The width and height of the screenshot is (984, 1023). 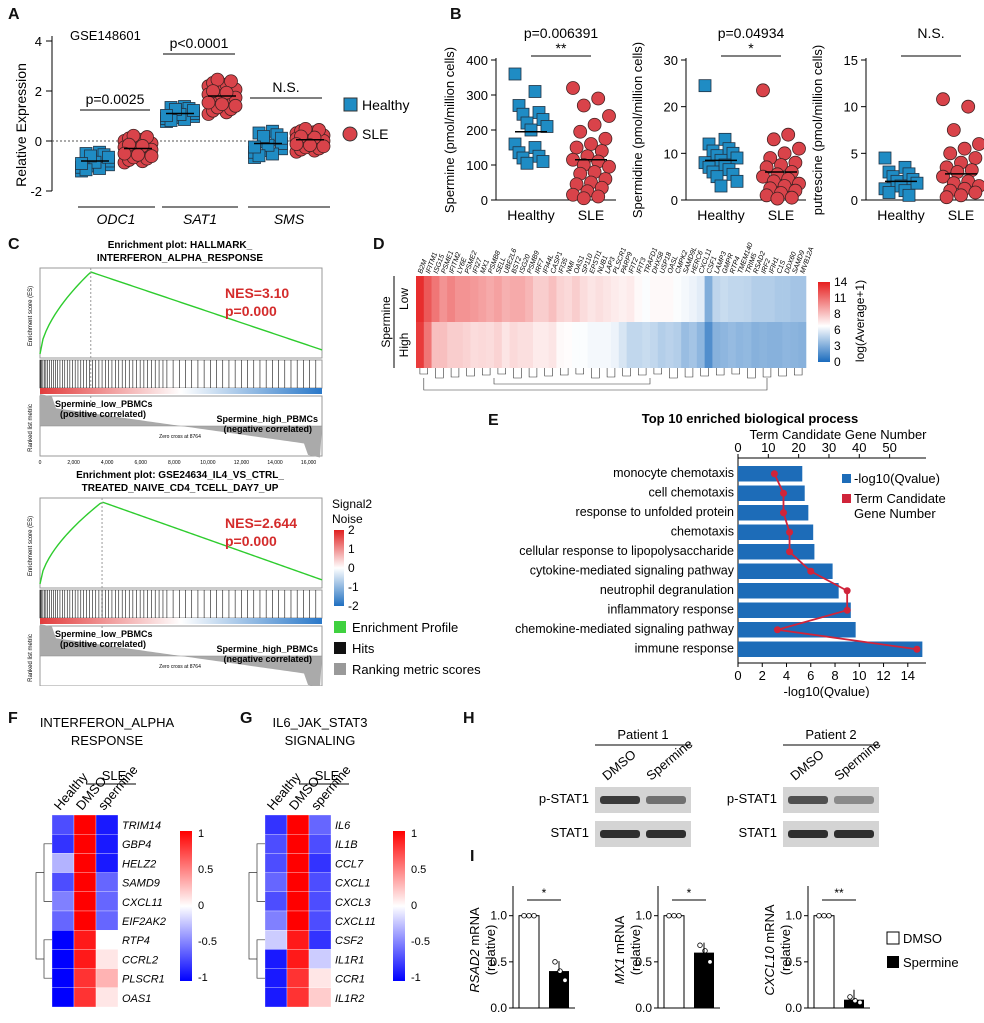 What do you see at coordinates (320, 722) in the screenshot?
I see `heatmap-title: IL6_JAK_STAT3` at bounding box center [320, 722].